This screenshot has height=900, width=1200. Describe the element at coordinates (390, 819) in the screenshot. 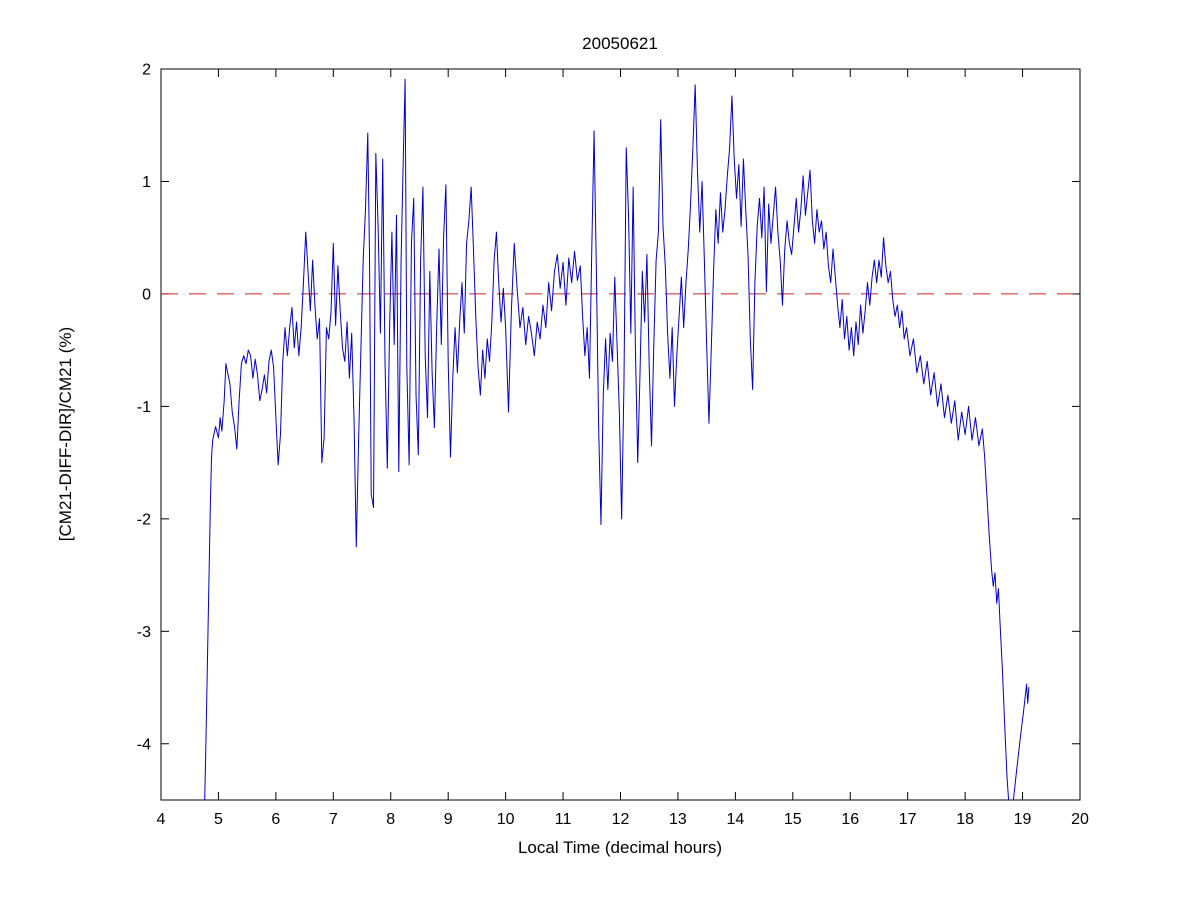

I see `x-tick-label: 8` at that location.